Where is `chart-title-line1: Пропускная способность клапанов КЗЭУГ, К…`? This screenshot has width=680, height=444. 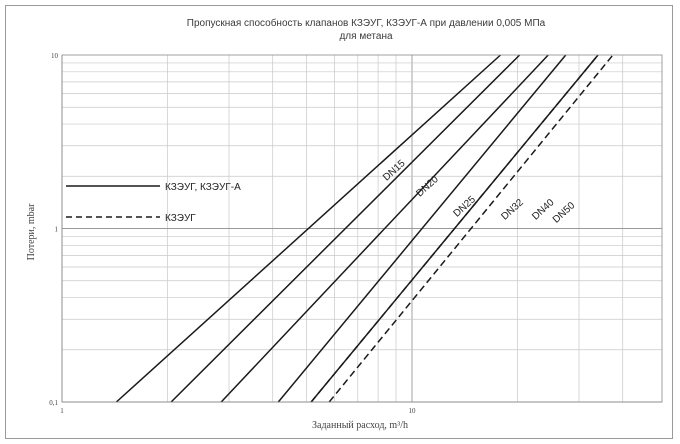
chart-title-line1: Пропускная способность клапанов КЗЭУГ, К… is located at coordinates (366, 23).